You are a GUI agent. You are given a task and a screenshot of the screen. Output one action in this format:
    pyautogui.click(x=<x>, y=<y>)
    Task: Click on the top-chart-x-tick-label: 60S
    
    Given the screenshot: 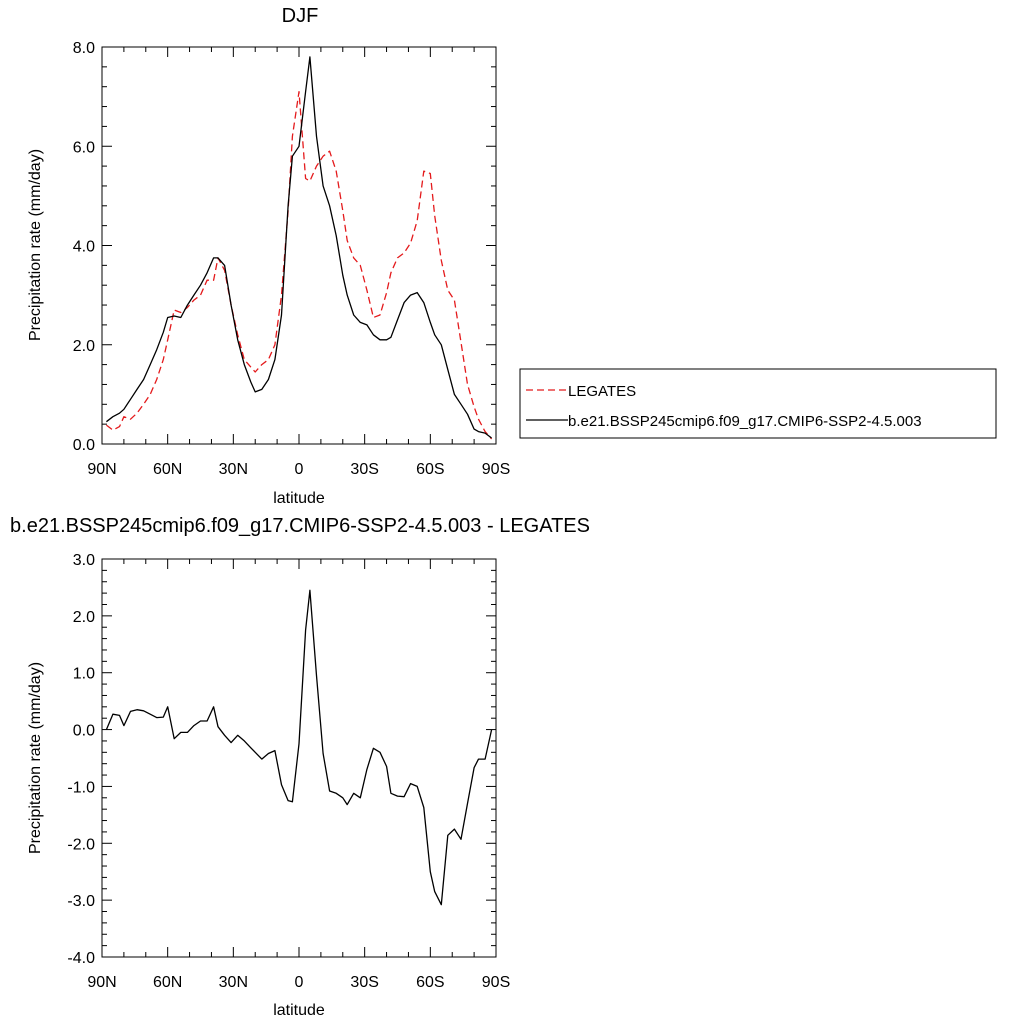 What is the action you would take?
    pyautogui.click(x=430, y=469)
    